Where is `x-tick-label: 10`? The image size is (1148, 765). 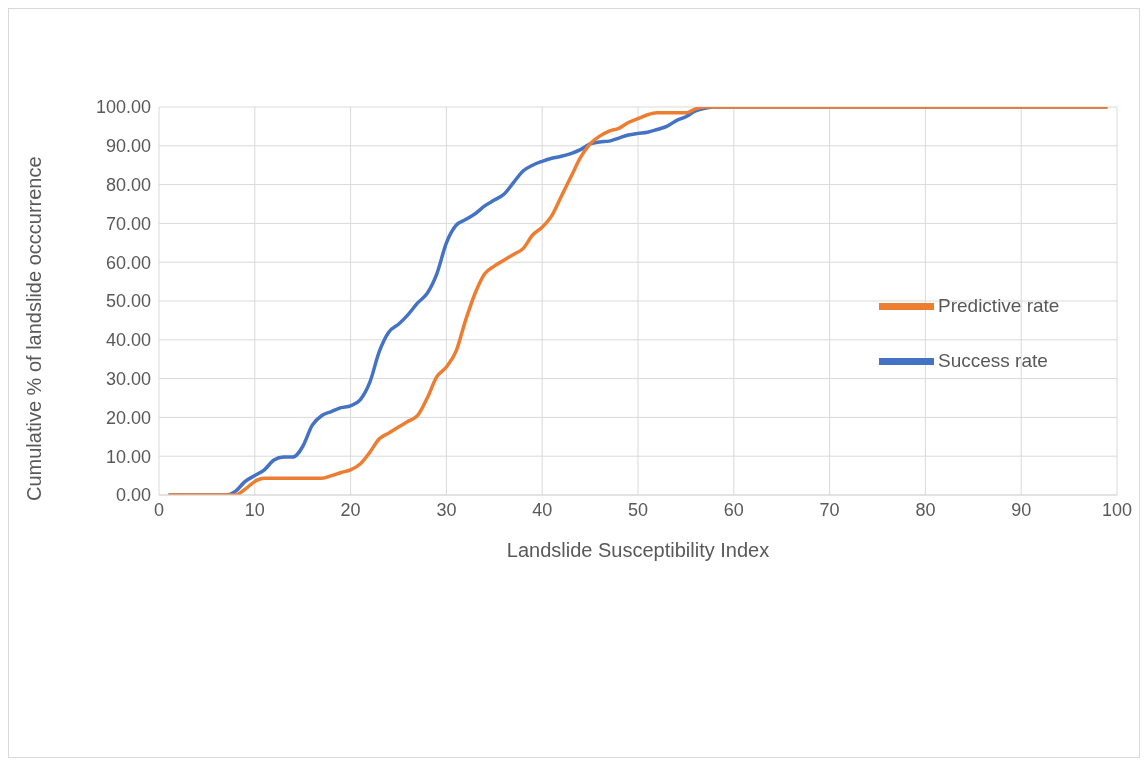 x-tick-label: 10 is located at coordinates (254, 509).